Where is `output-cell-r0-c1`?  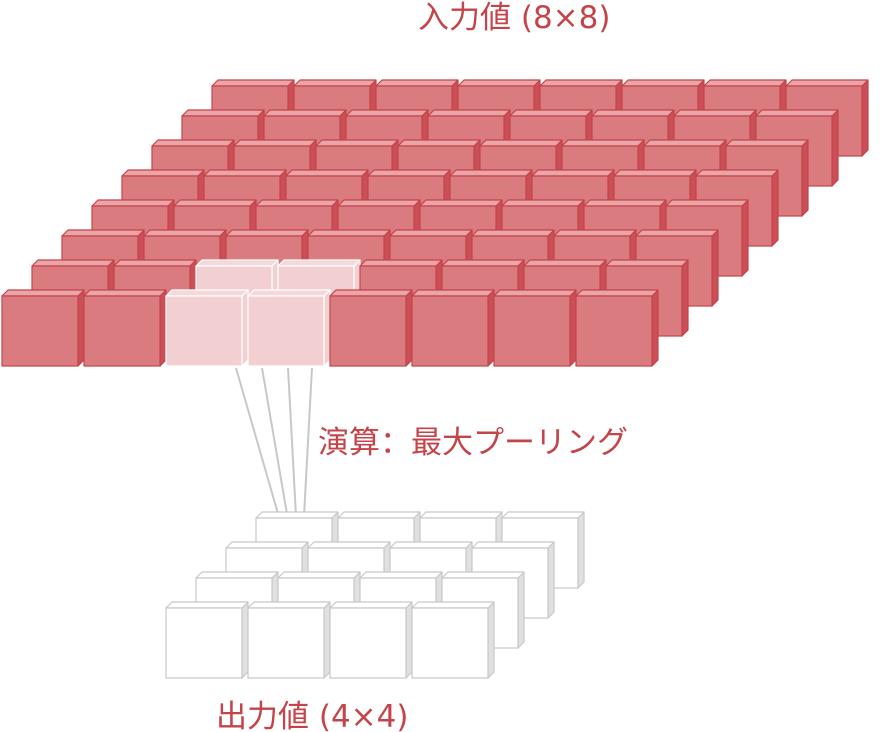
output-cell-r0-c1 is located at coordinates (289, 640).